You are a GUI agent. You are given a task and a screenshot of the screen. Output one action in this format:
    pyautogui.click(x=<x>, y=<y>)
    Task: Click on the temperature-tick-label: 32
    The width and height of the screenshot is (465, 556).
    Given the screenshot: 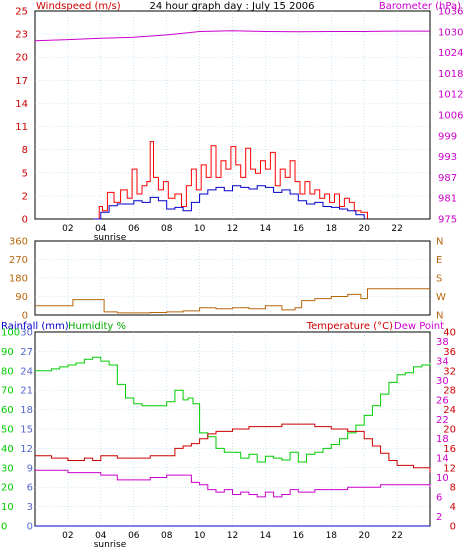 What is the action you would take?
    pyautogui.click(x=449, y=371)
    